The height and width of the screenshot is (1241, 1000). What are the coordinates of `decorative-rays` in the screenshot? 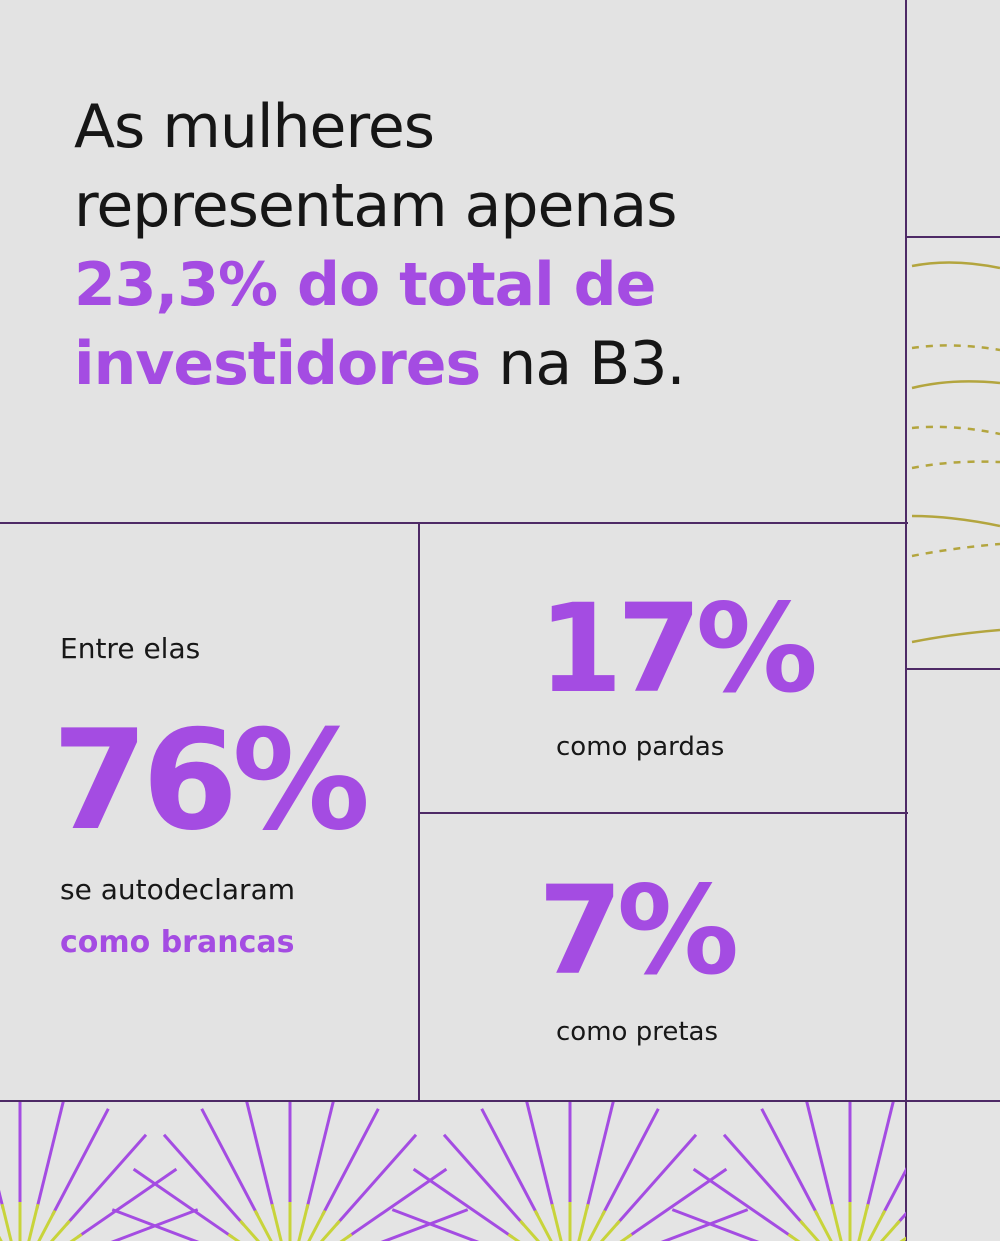 It's located at (453, 1171).